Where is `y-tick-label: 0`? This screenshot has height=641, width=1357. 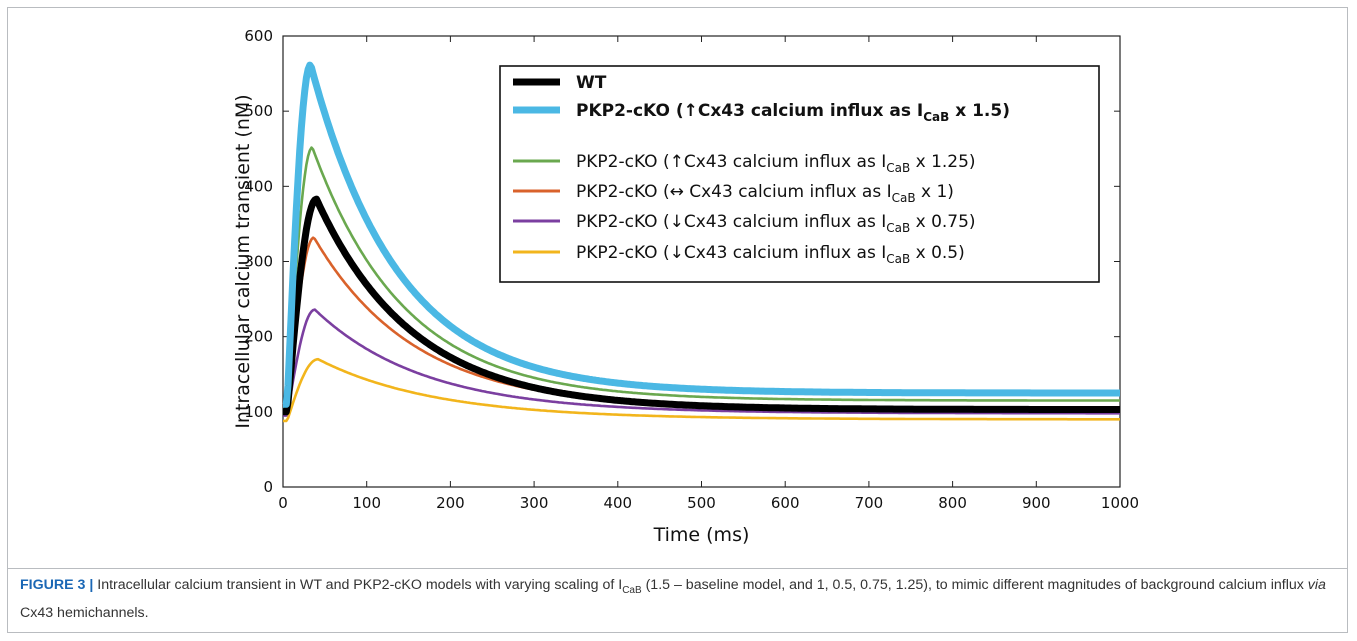 y-tick-label: 0 is located at coordinates (268, 487).